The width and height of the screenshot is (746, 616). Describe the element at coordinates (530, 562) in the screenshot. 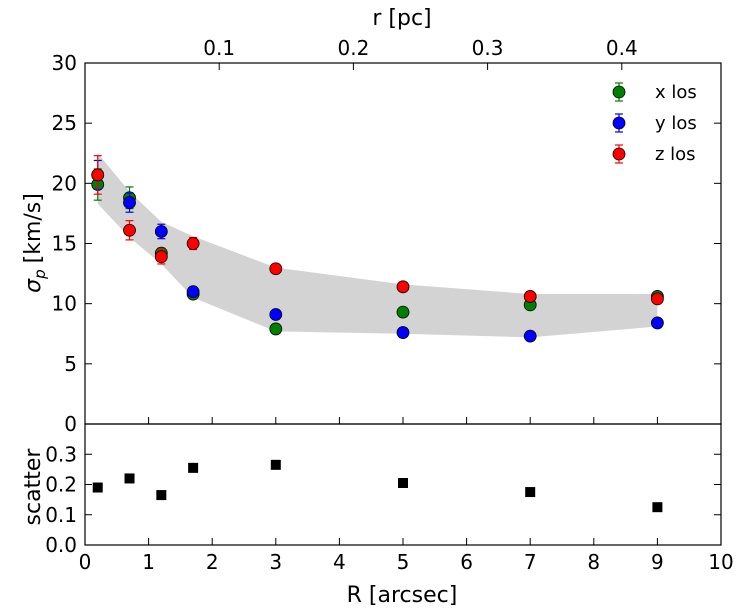

I see `x-tick-label: 7` at that location.